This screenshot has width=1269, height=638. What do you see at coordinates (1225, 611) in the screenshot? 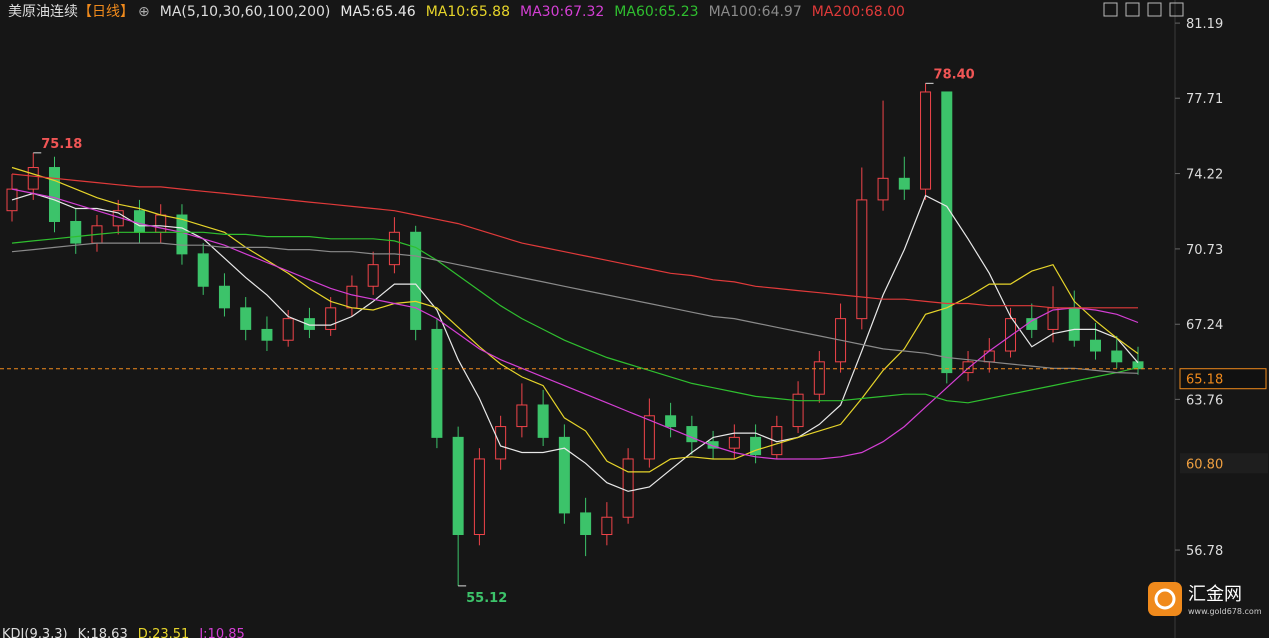
I see `site: www.gold678.com` at bounding box center [1225, 611].